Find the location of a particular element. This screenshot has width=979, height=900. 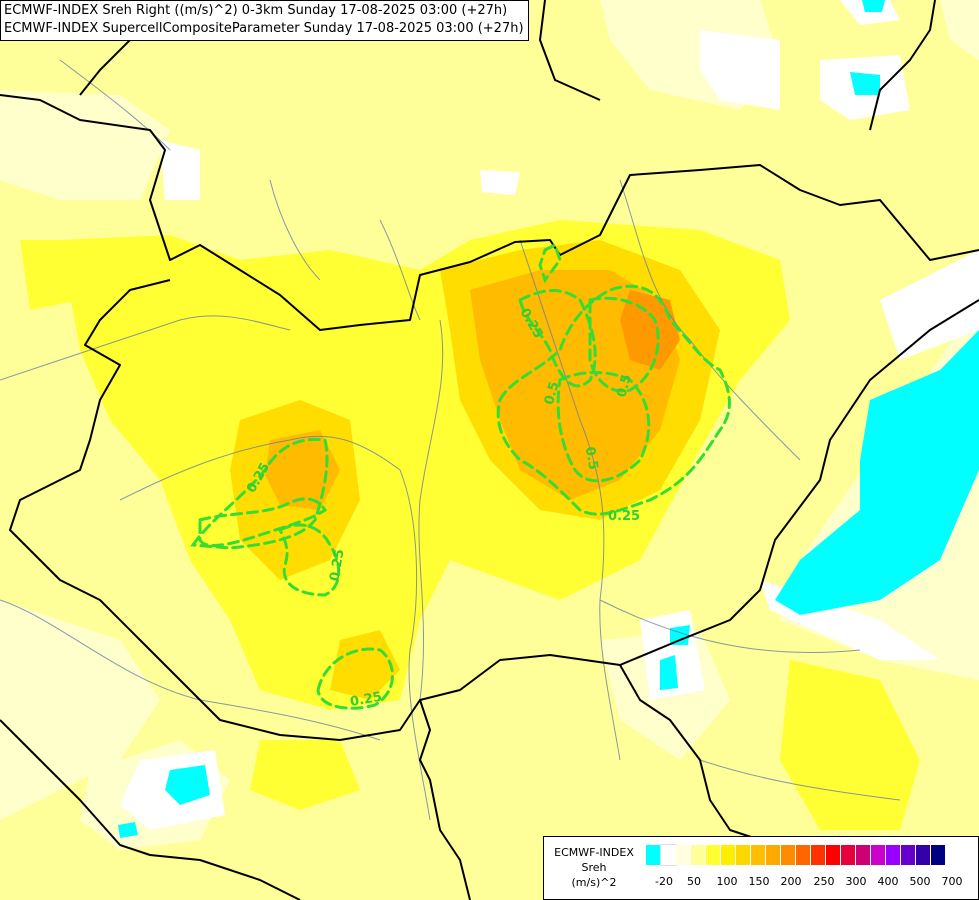

legend-tick-label: 400 is located at coordinates (888, 881).